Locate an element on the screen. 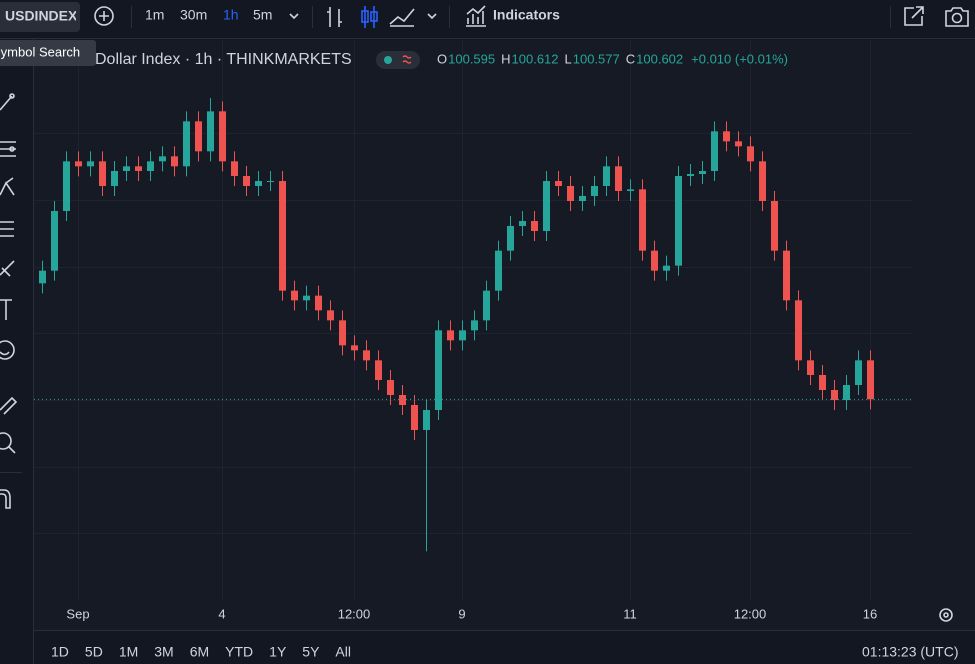 The width and height of the screenshot is (975, 664). range-button: 5D is located at coordinates (94, 652).